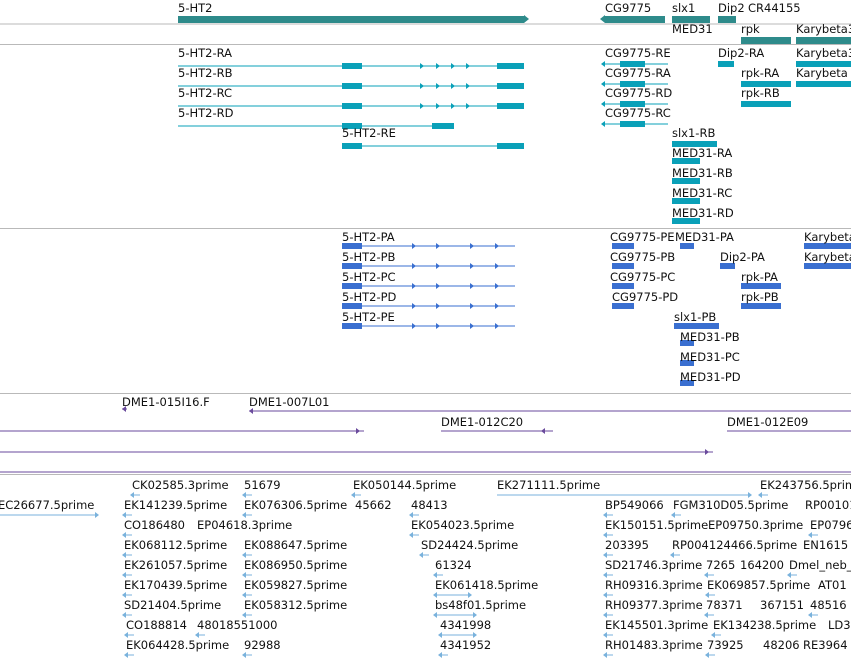 The image size is (851, 661). What do you see at coordinates (832, 585) in the screenshot?
I see `est-label: AT01` at bounding box center [832, 585].